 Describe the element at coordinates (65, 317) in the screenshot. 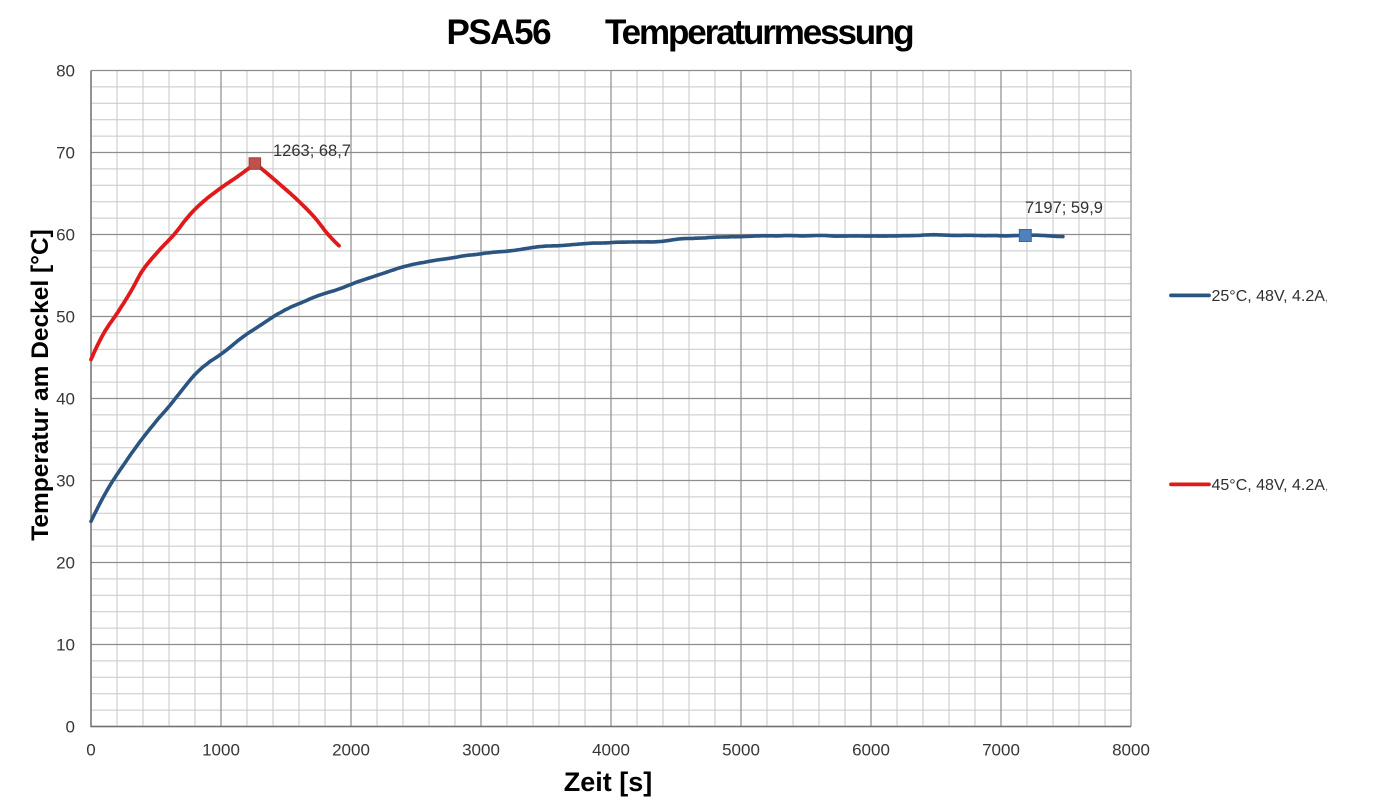

I see `svg-text: 50` at that location.